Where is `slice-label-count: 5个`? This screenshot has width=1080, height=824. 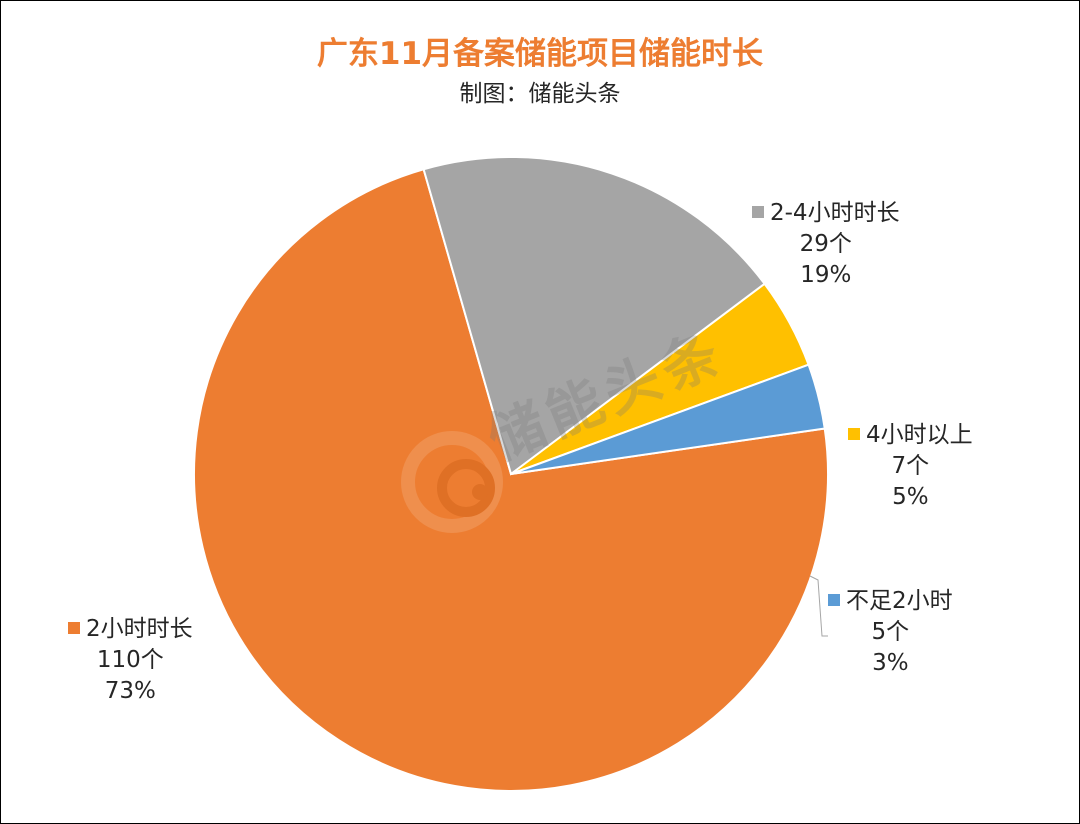
slice-label-count: 5个 is located at coordinates (890, 632).